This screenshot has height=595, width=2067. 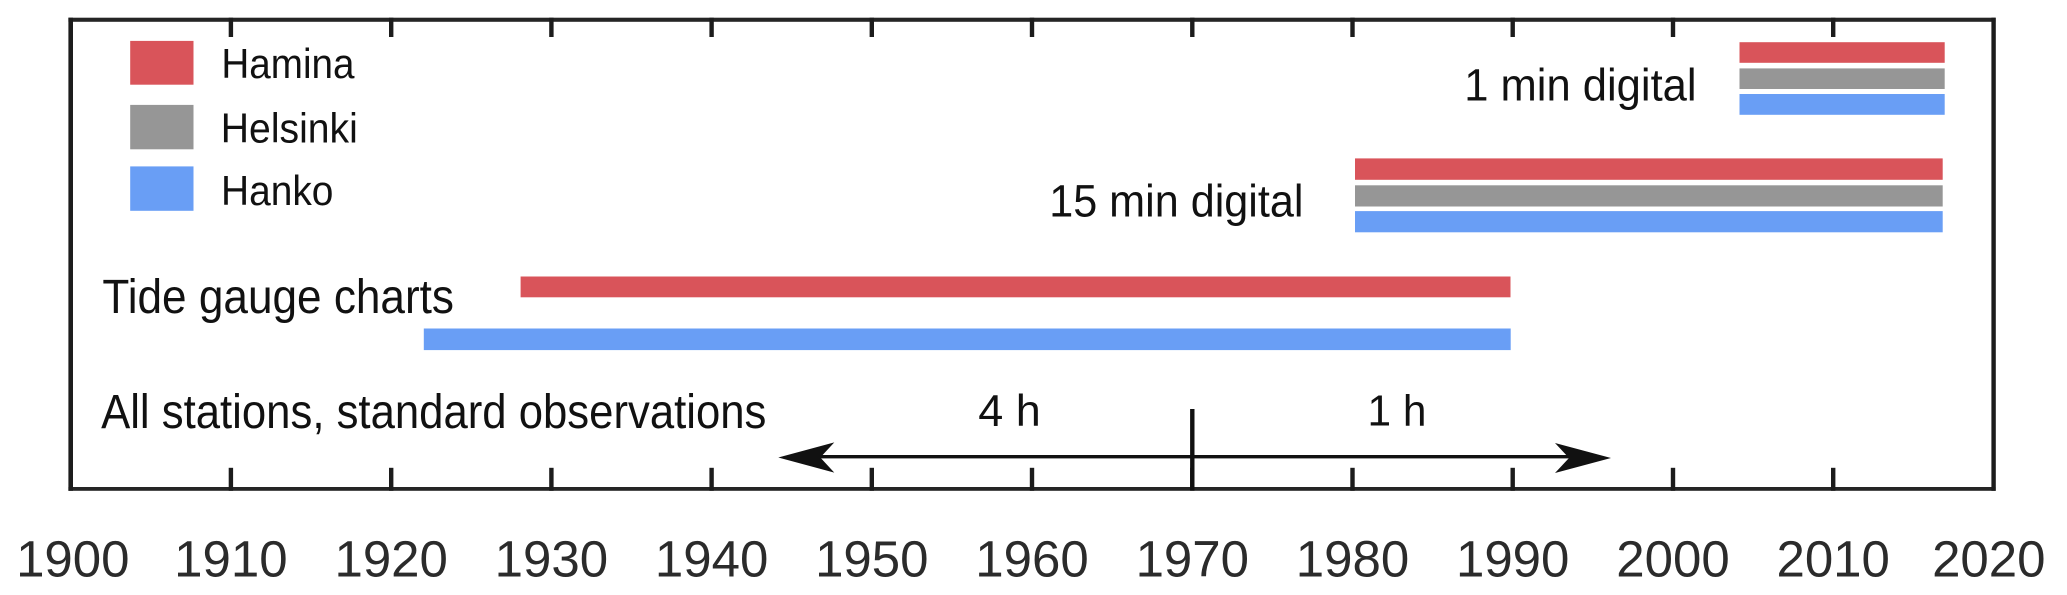 I want to click on svg-text: 1960, so click(x=1031, y=559).